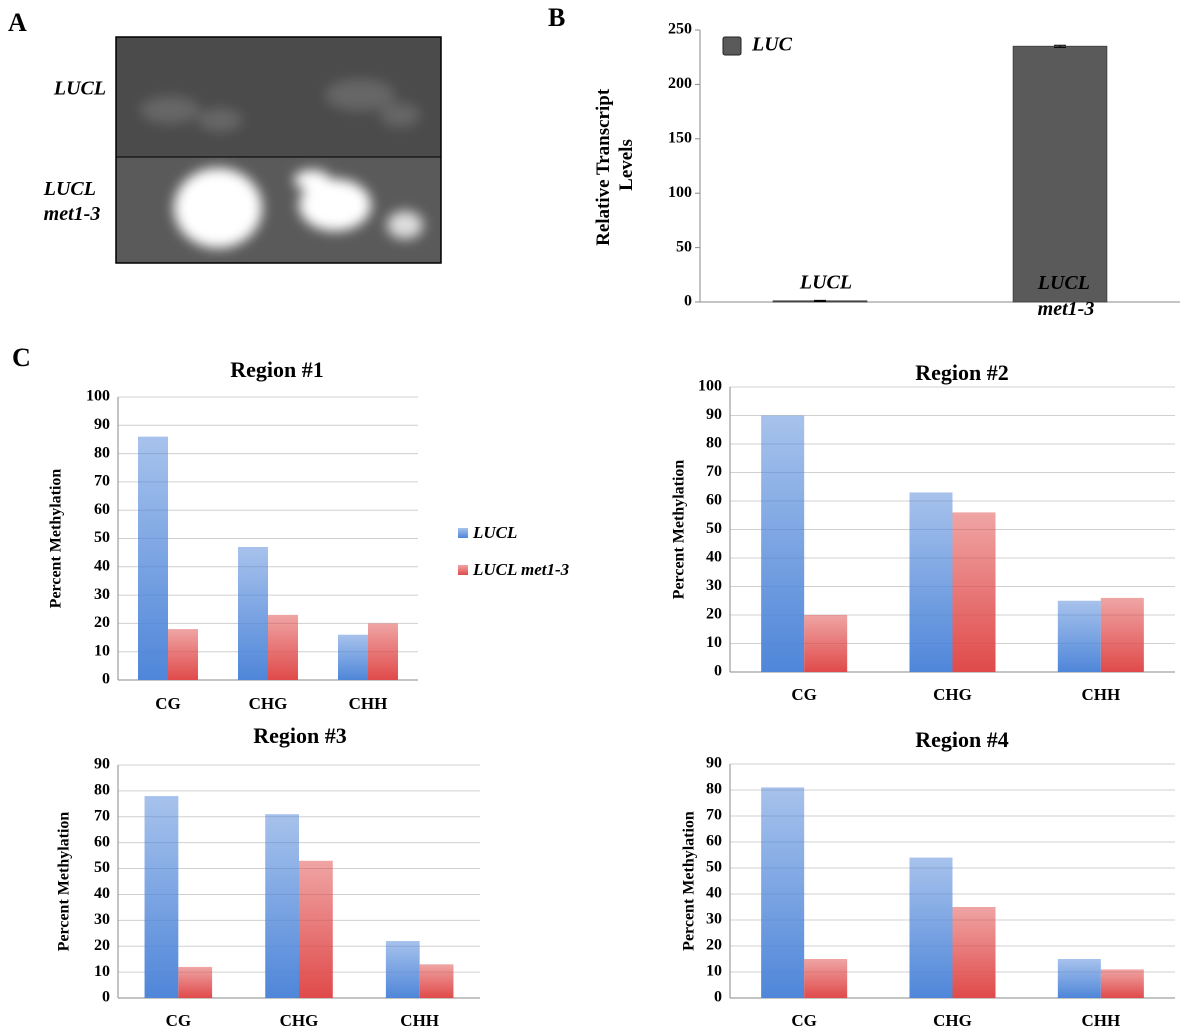  Describe the element at coordinates (1066, 296) in the screenshot. I see `category-label: LUCL met1-3` at that location.